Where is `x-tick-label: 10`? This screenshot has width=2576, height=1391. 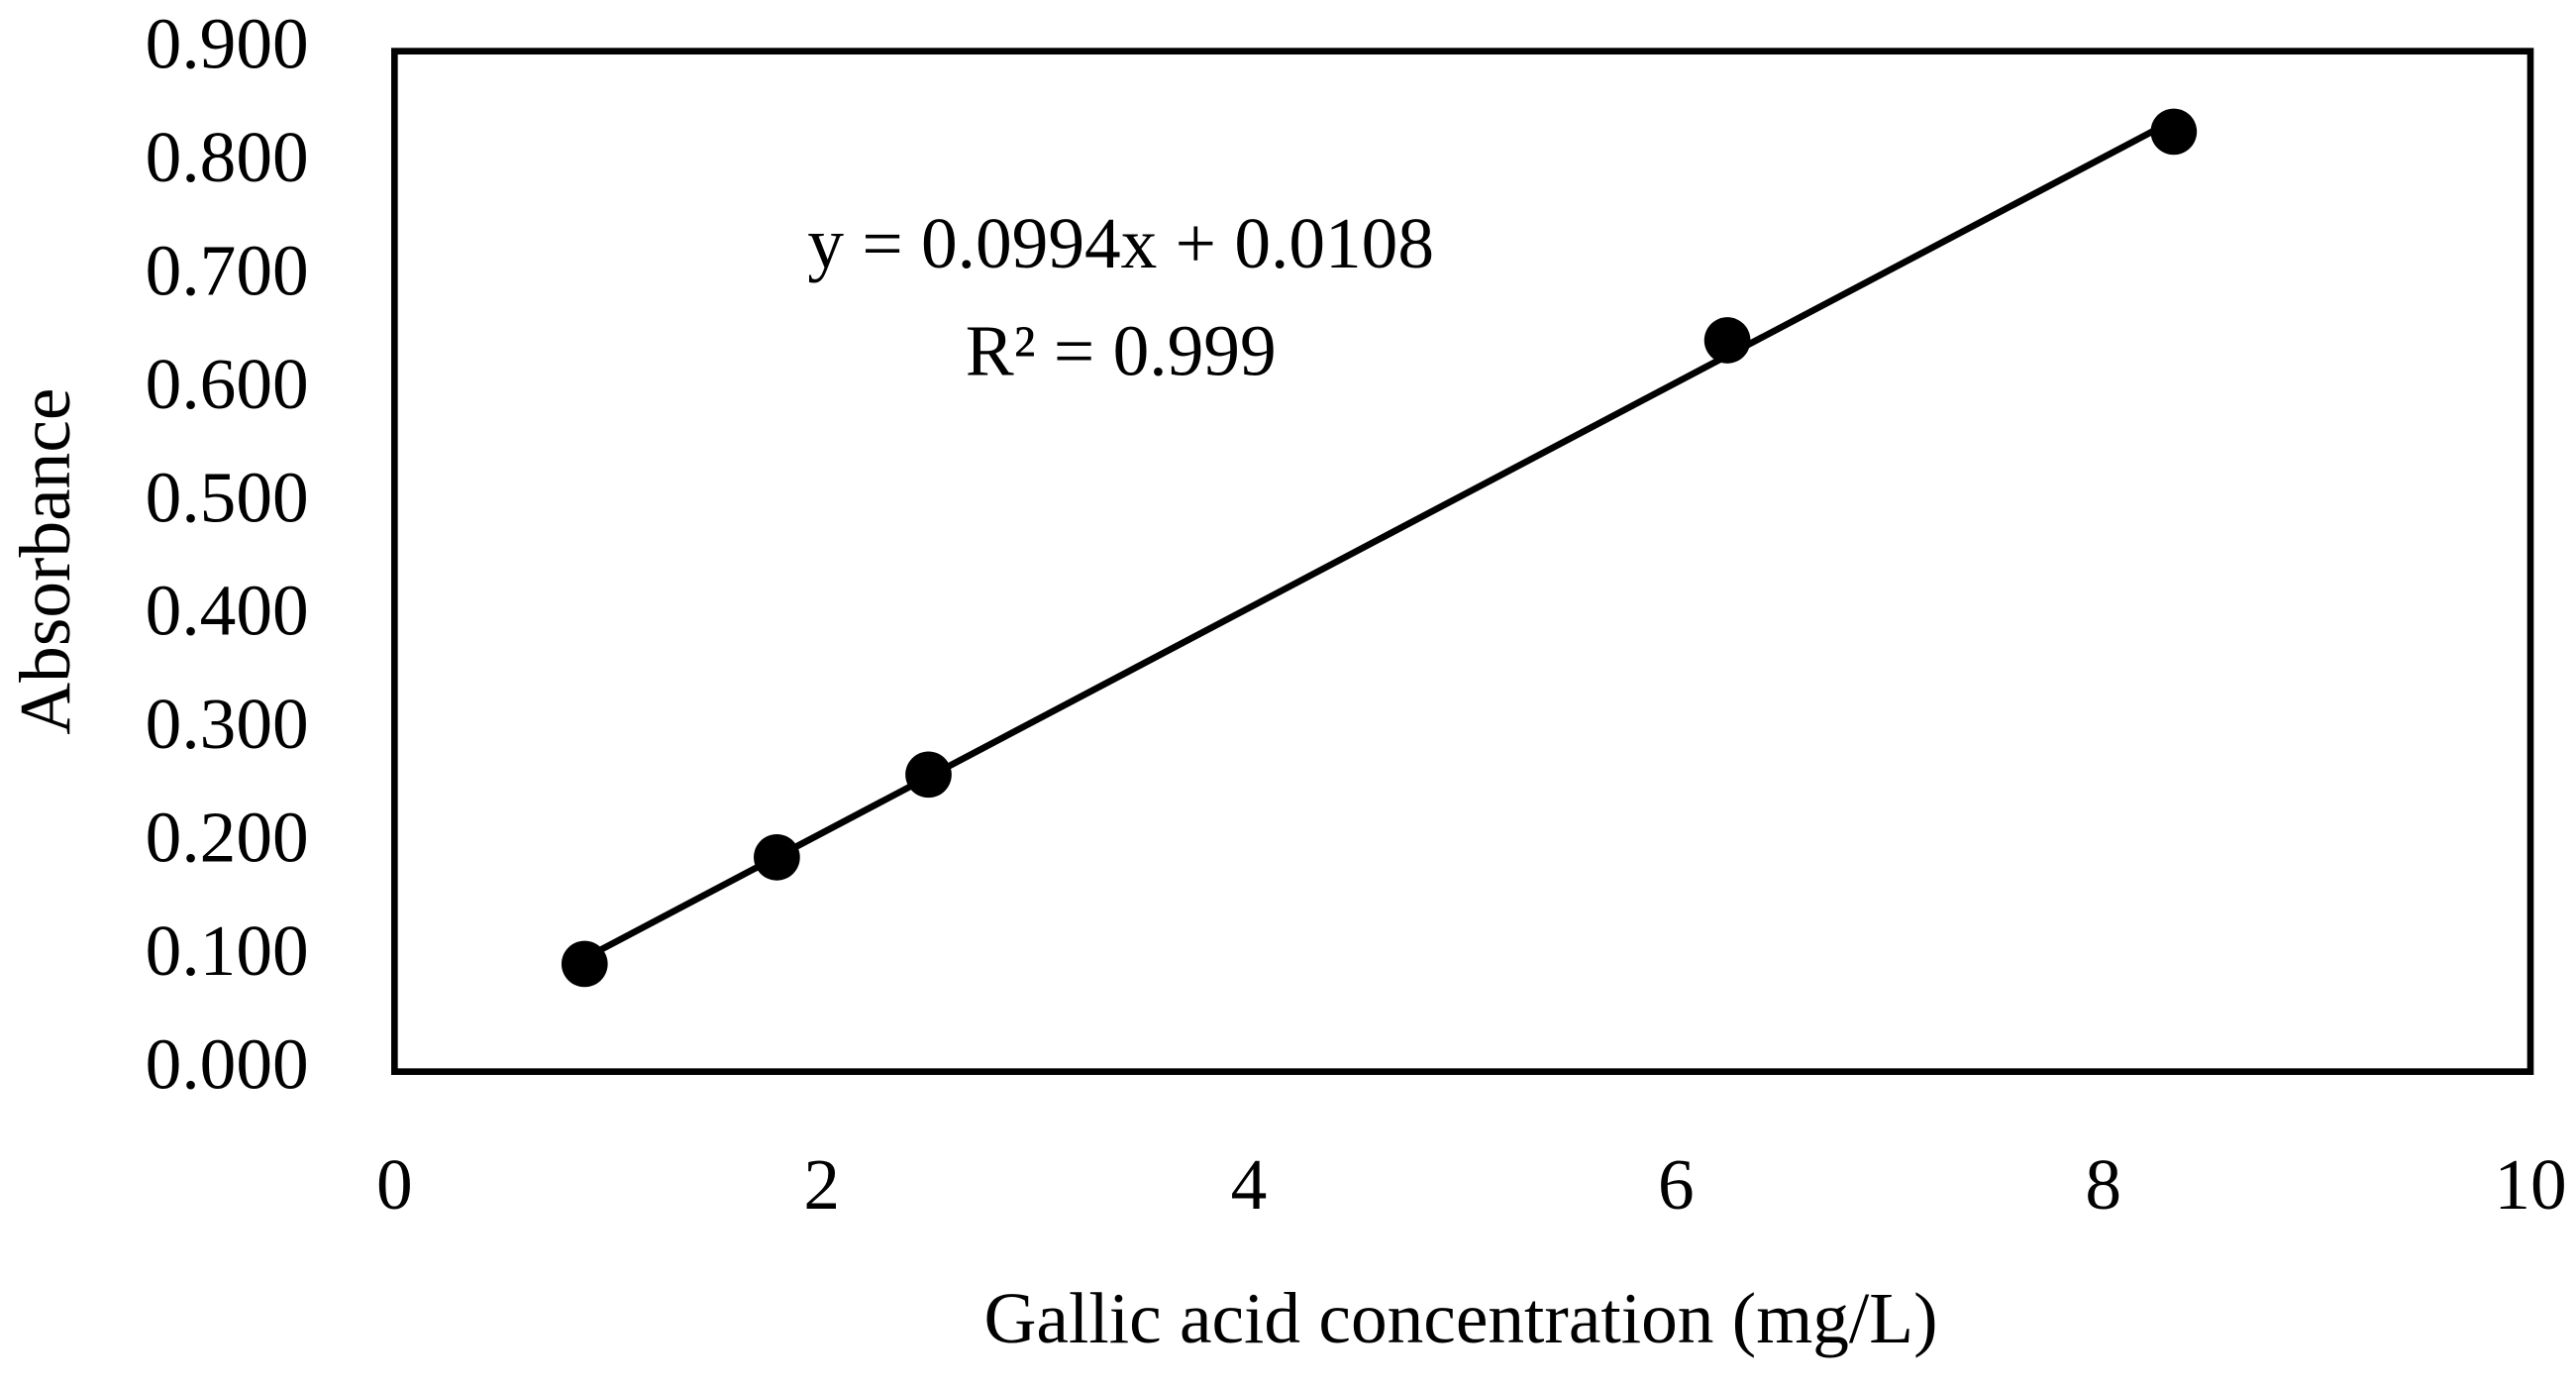
x-tick-label: 10 is located at coordinates (2530, 1184).